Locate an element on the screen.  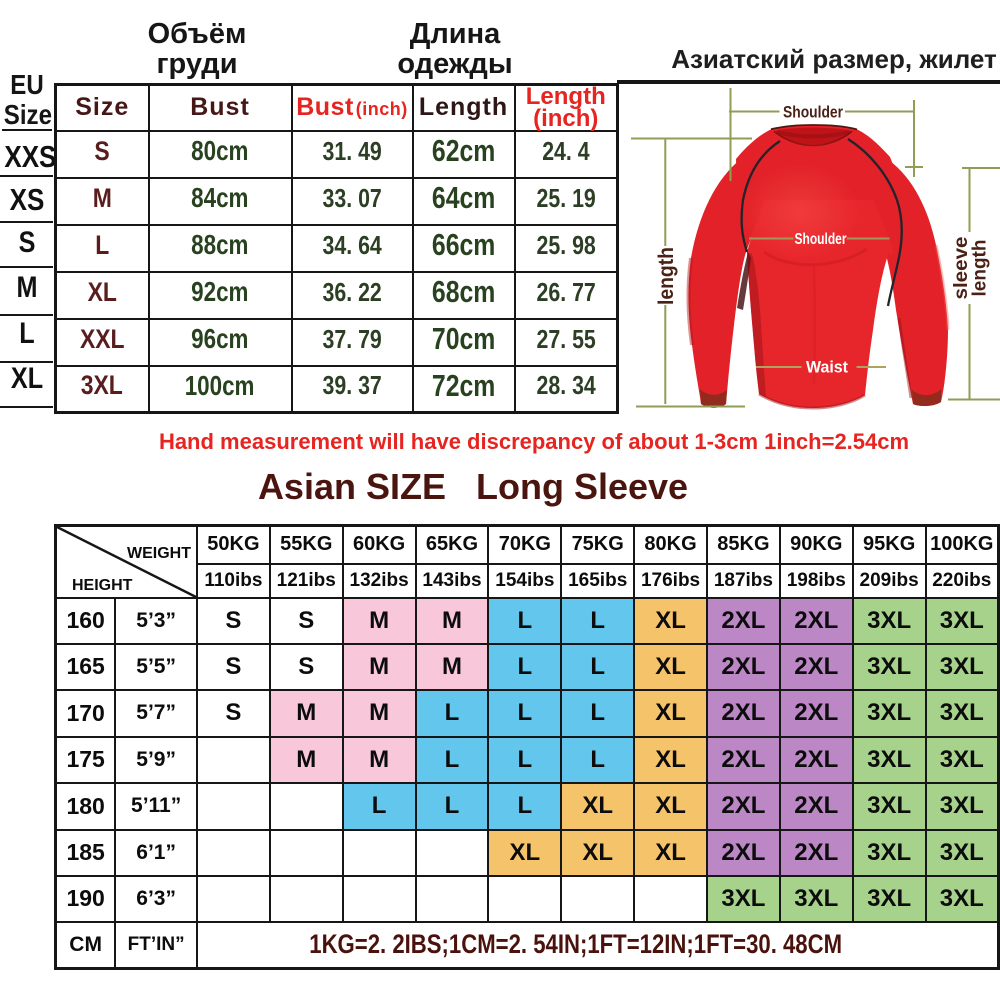
svg-text: WEIGHT is located at coordinates (159, 553).